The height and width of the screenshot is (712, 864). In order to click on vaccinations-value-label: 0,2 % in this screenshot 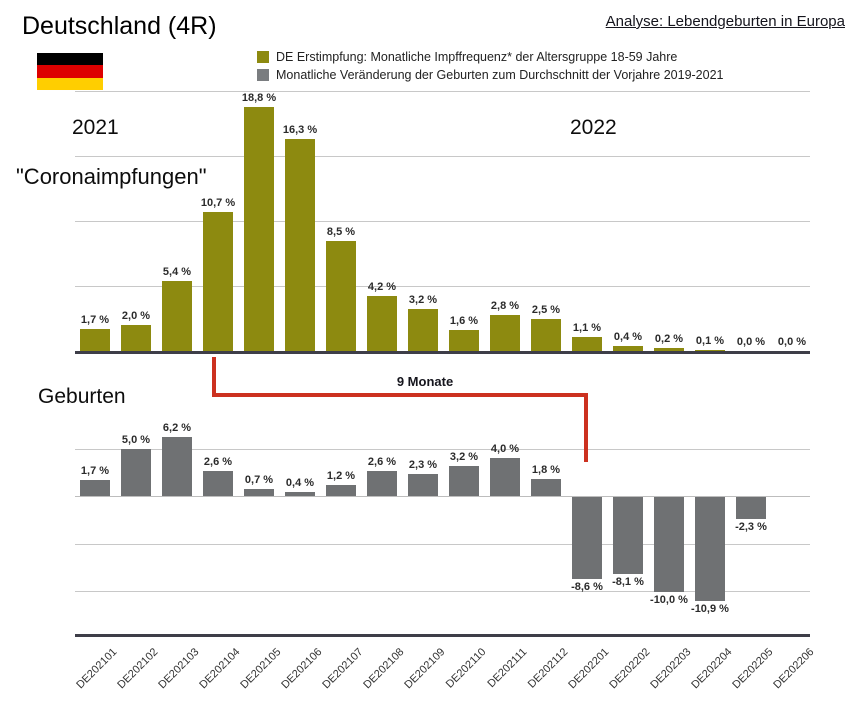, I will do `click(669, 339)`.